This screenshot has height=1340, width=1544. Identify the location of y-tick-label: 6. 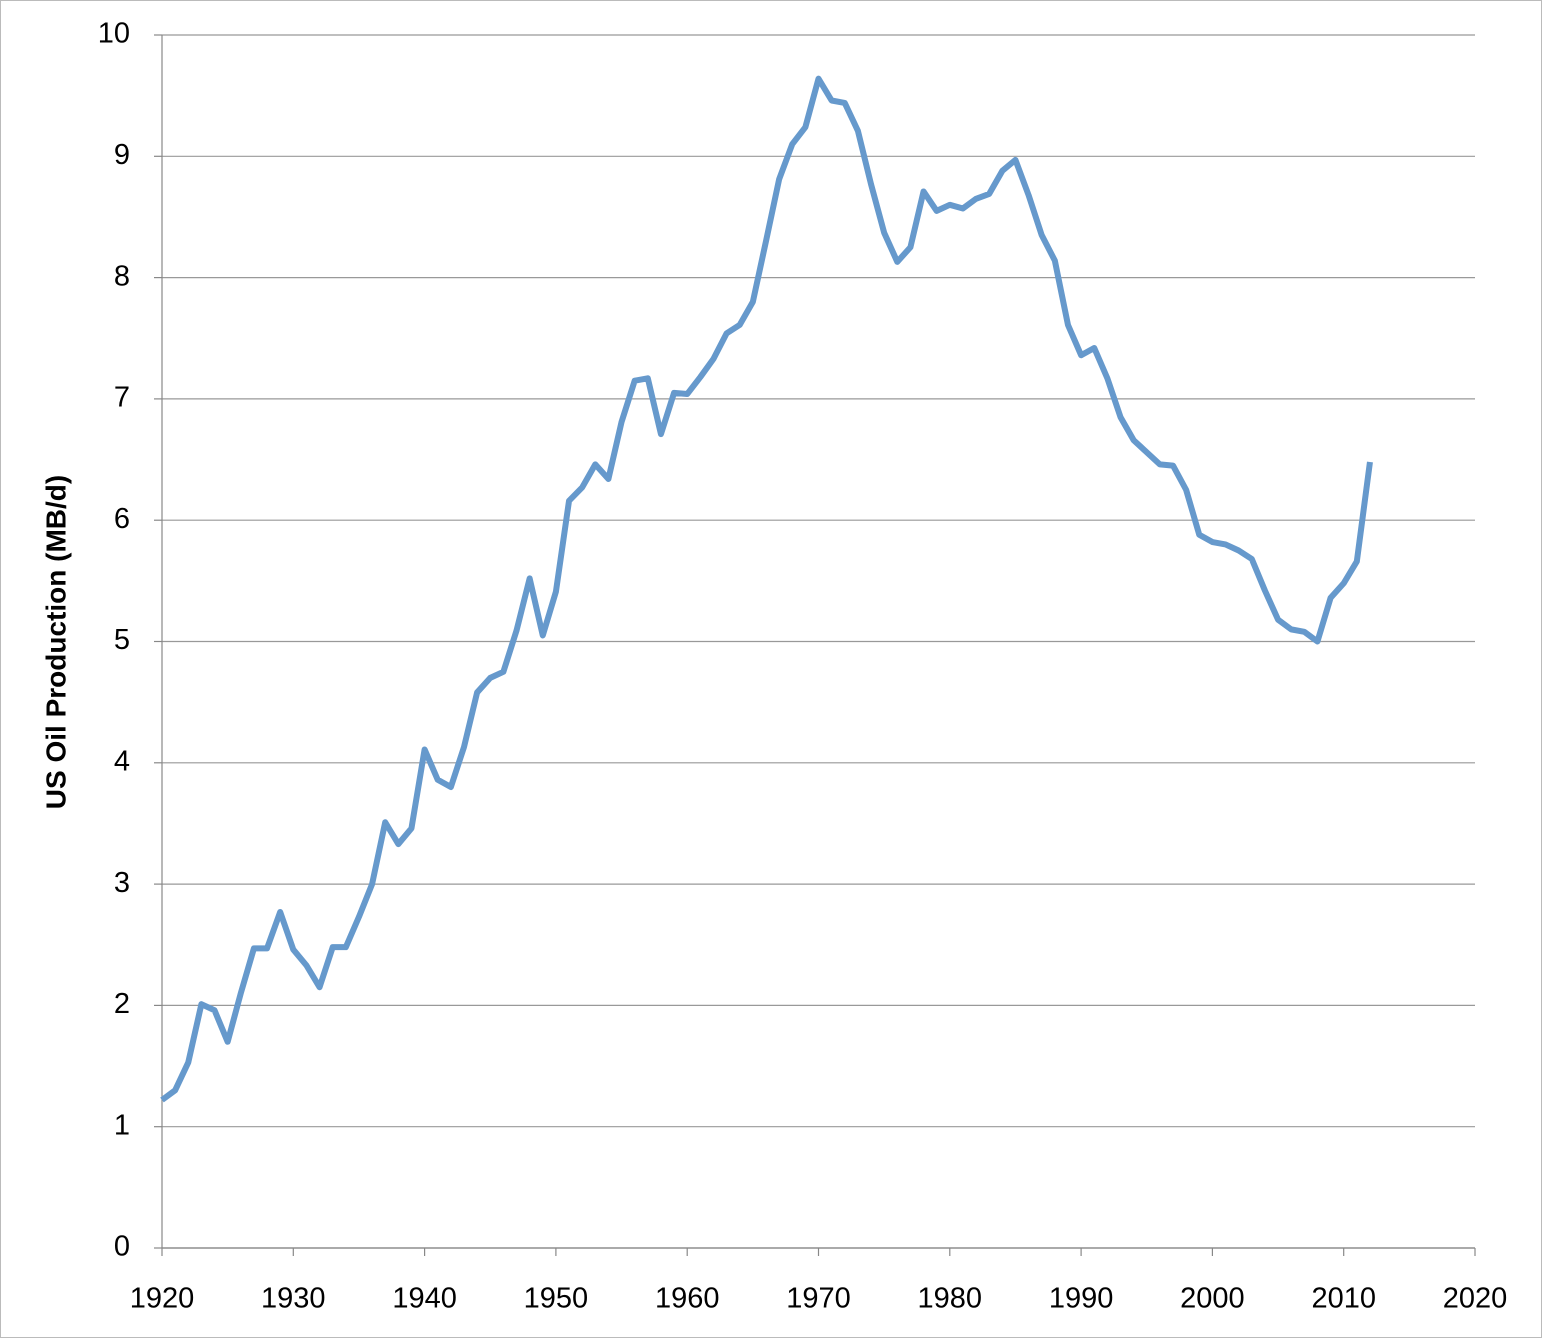
(122, 519).